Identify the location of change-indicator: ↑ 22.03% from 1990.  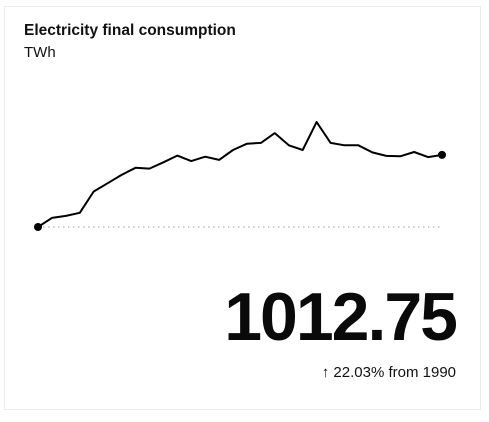
(389, 372).